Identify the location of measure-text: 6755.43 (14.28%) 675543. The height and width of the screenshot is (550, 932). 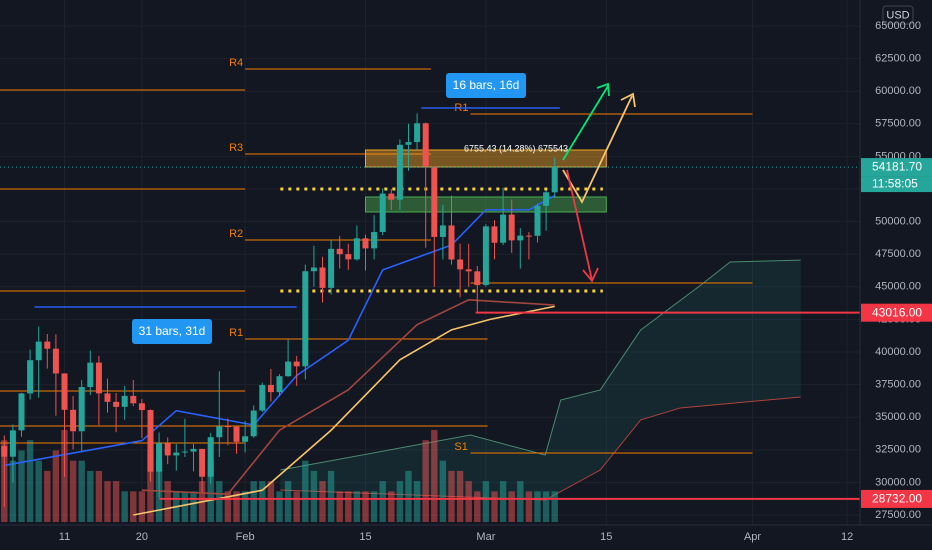
(516, 148).